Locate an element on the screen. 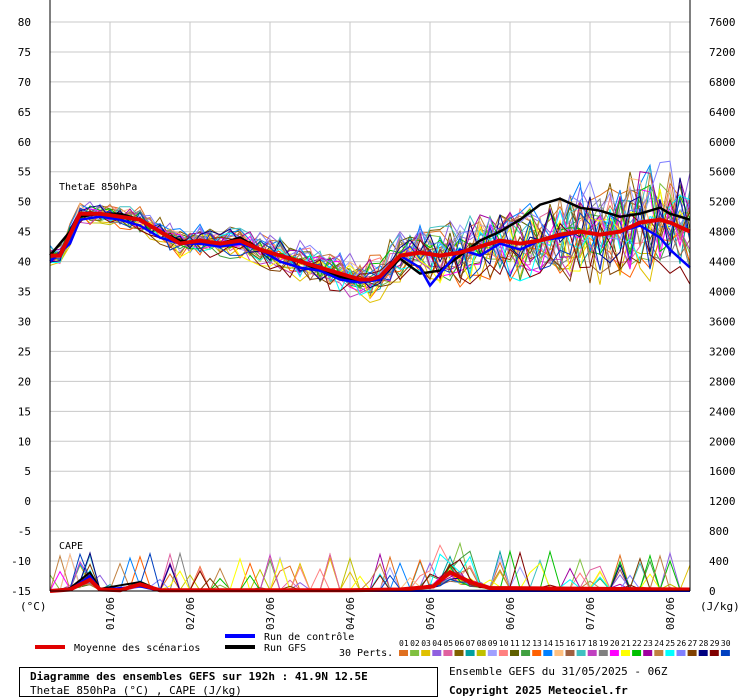 Image resolution: width=740 pixels, height=700 pixels. left-tick-label: 70 is located at coordinates (24, 82).